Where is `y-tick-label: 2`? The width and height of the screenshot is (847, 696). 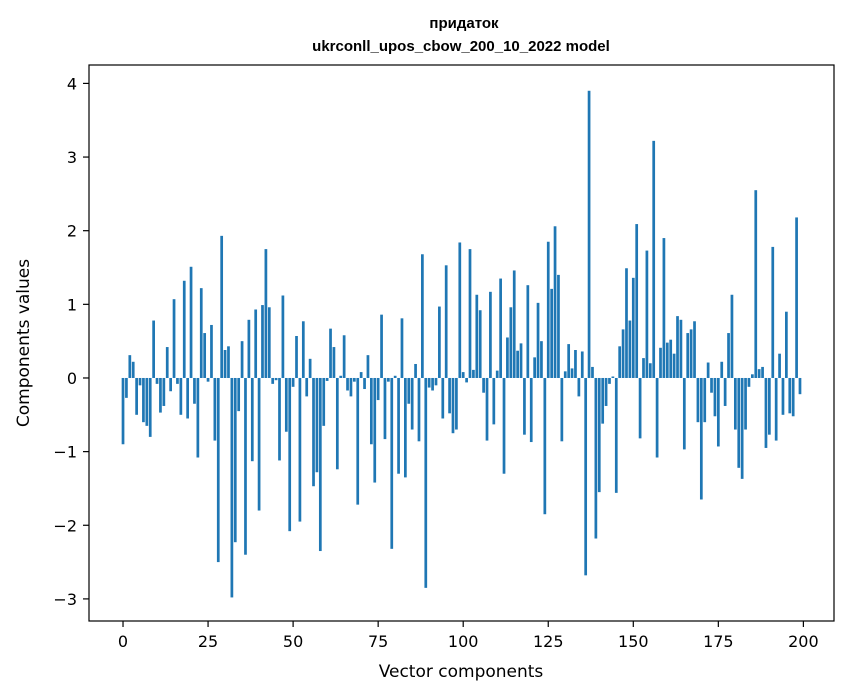
y-tick-label: 2 is located at coordinates (72, 231).